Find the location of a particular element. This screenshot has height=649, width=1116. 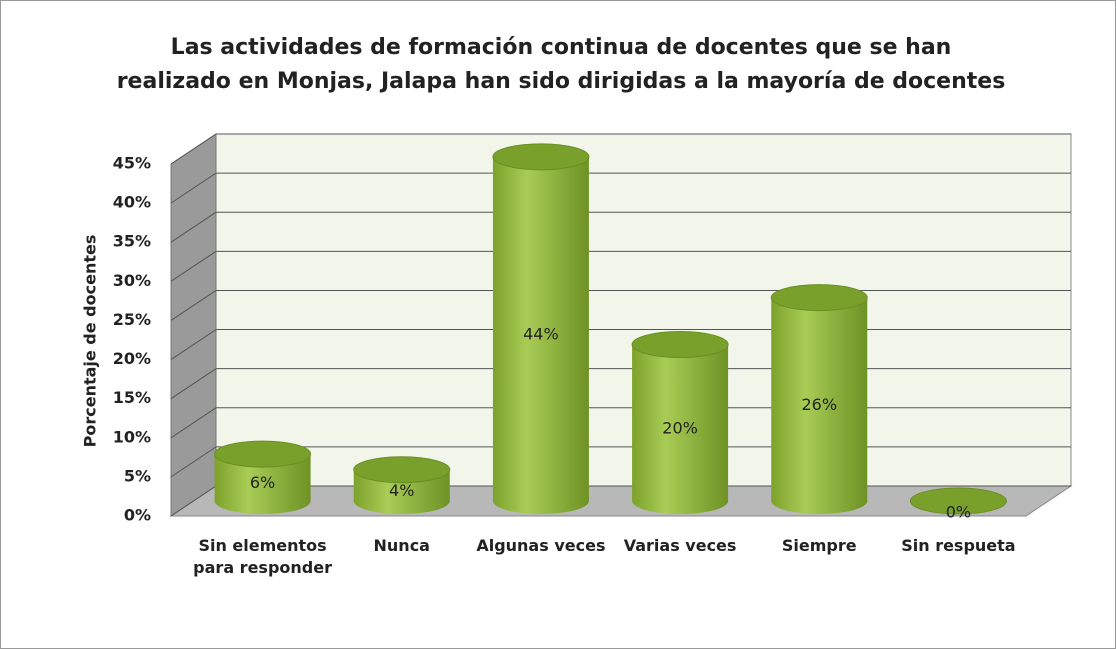

data-label: 0% is located at coordinates (958, 512).